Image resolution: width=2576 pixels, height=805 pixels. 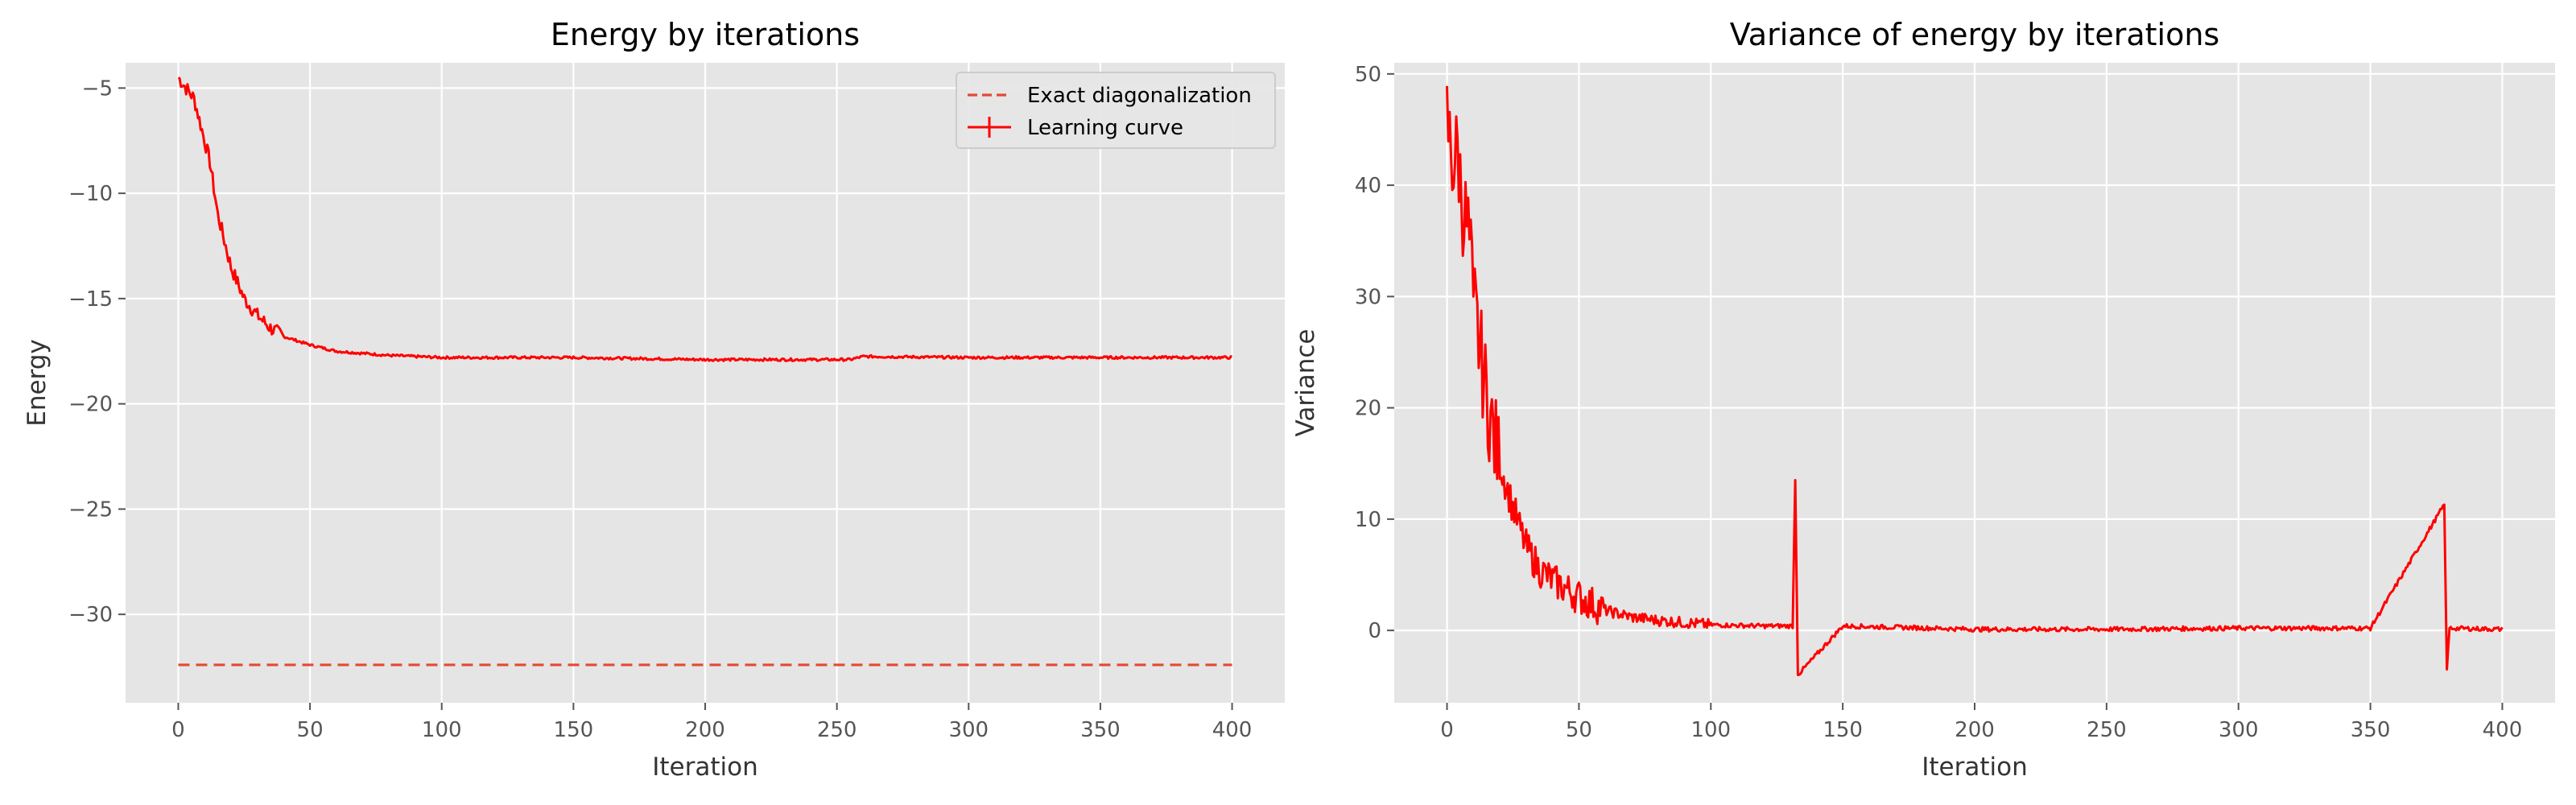 I want to click on y-tick-label: 30, so click(x=1368, y=297).